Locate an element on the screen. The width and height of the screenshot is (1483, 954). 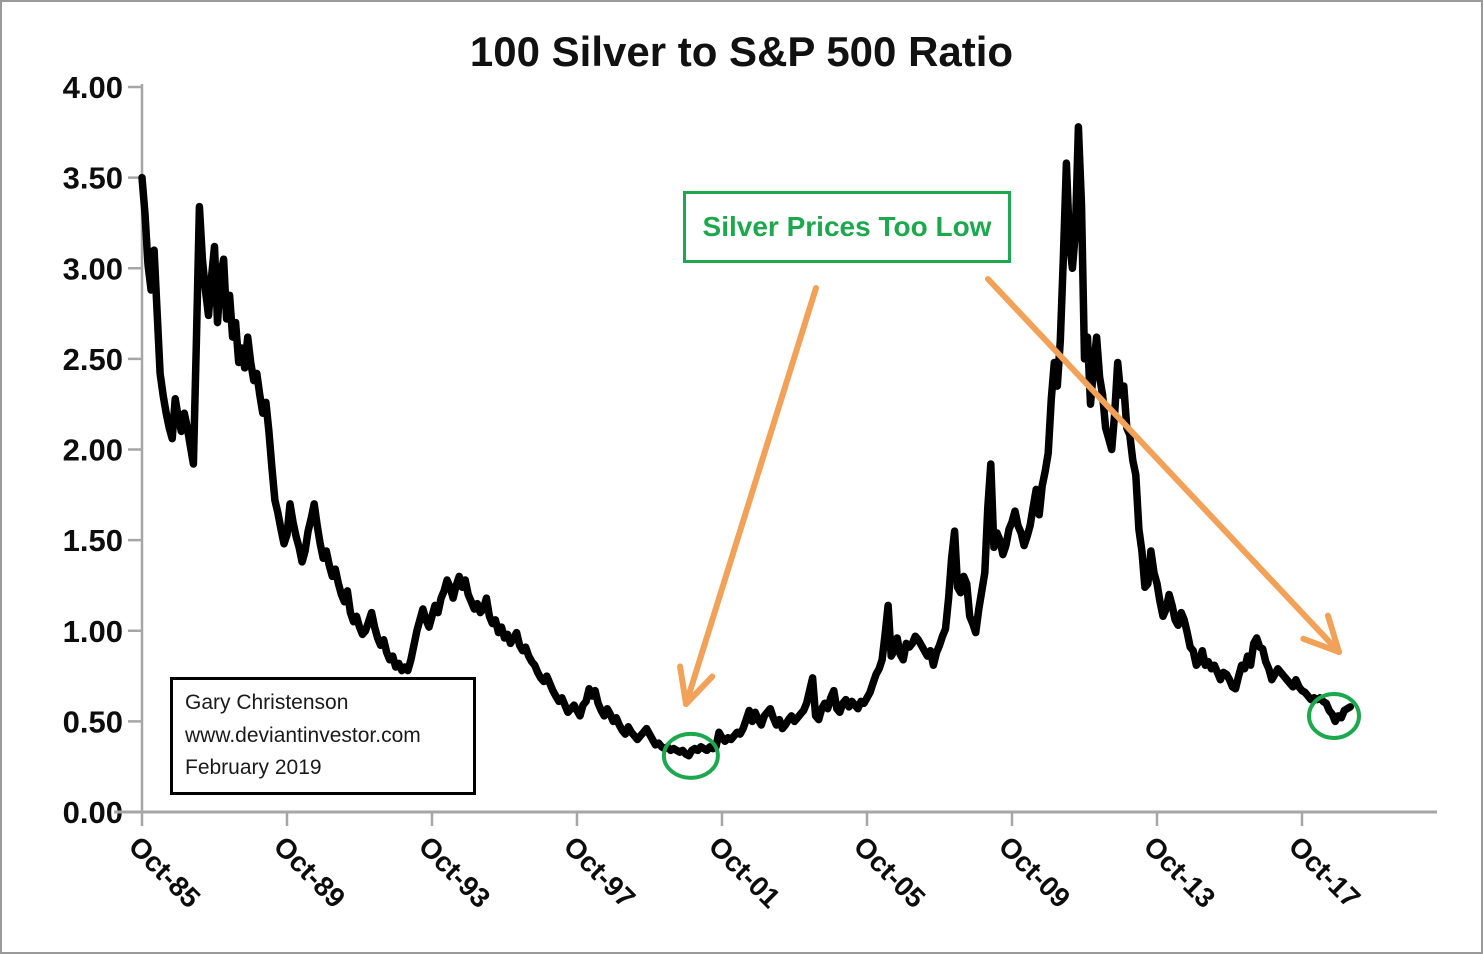
y-axis-tick-label: 3.00 is located at coordinates (93, 268).